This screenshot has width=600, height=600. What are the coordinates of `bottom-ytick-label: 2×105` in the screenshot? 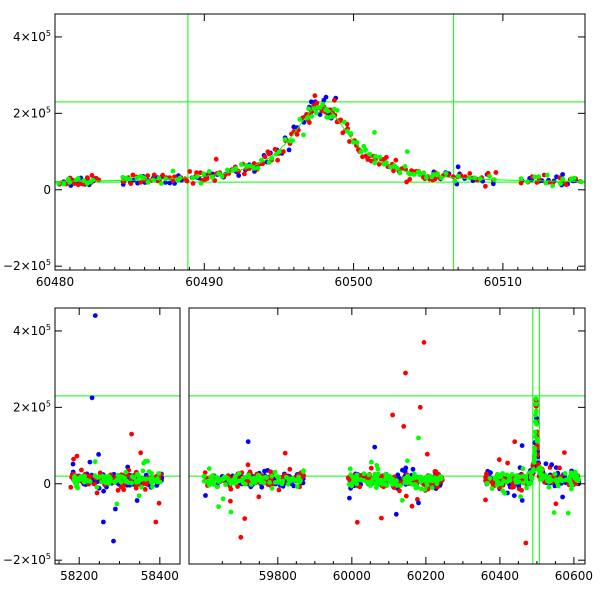 It's located at (32, 406).